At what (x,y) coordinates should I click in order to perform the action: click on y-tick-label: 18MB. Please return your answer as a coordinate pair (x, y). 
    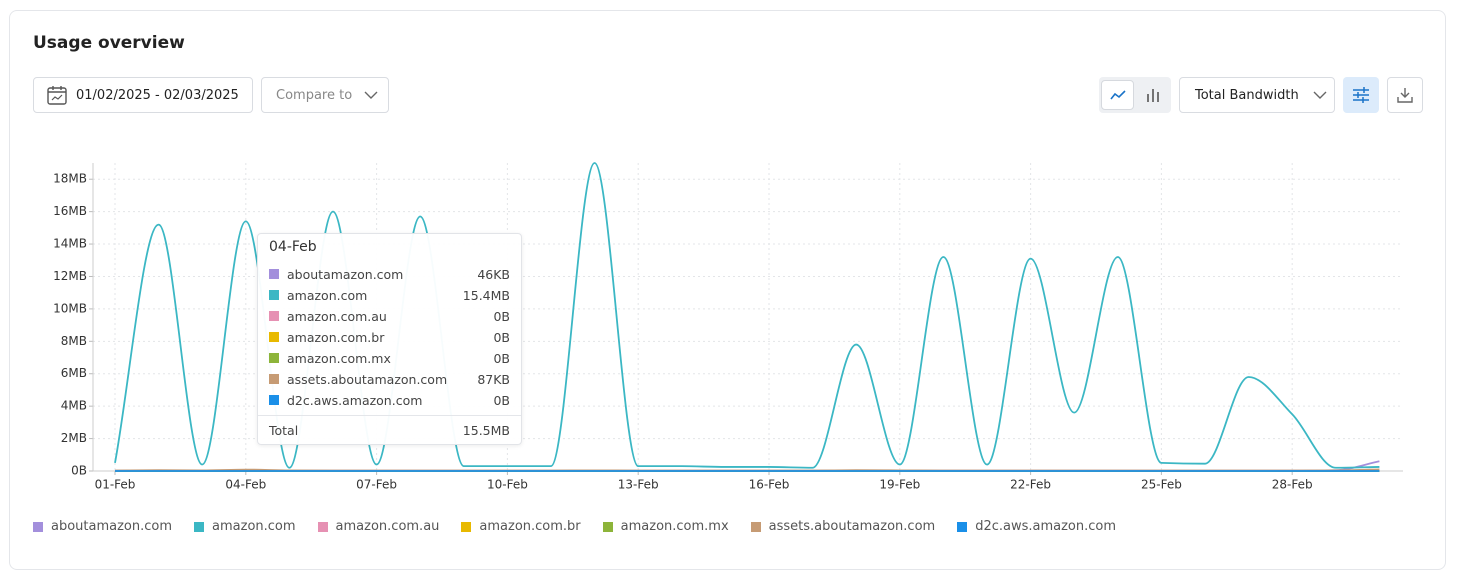
    Looking at the image, I should click on (70, 179).